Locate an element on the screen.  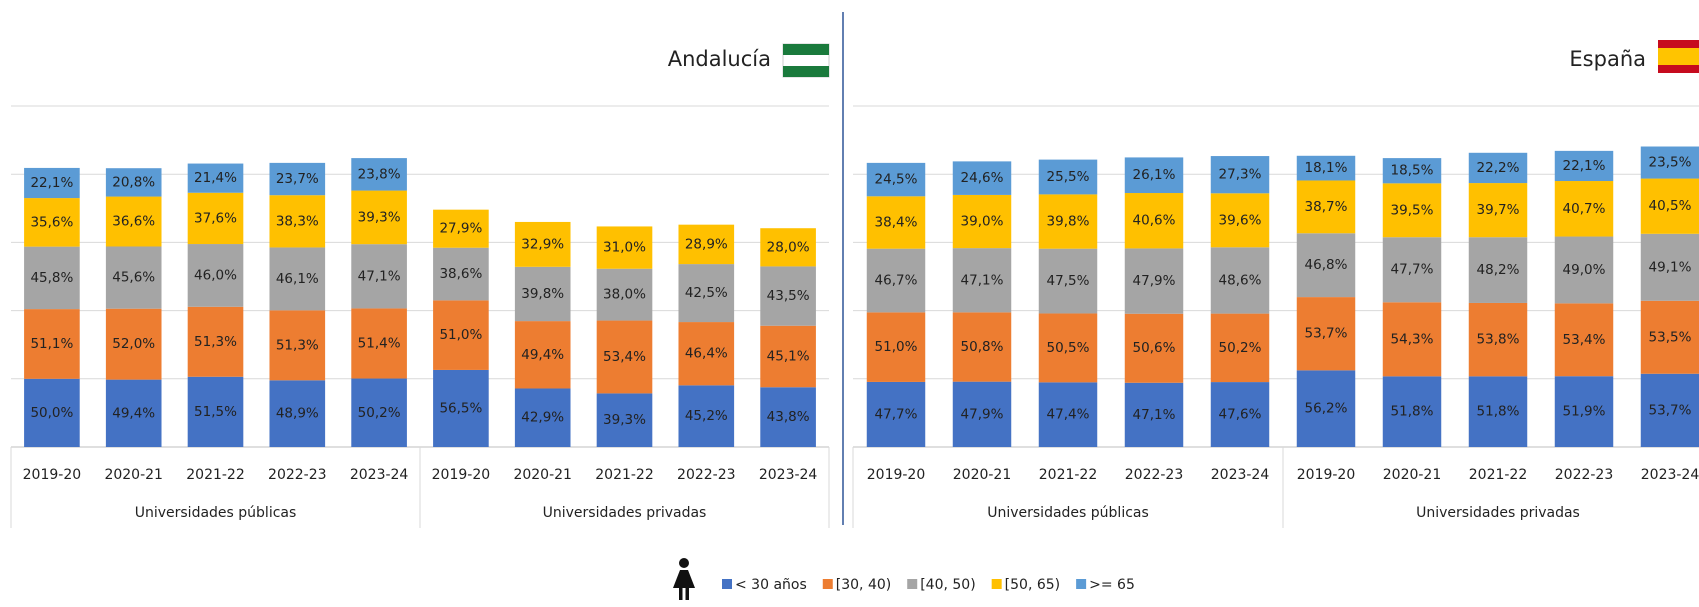
x-tick-label: 2019-20 is located at coordinates (1326, 475).